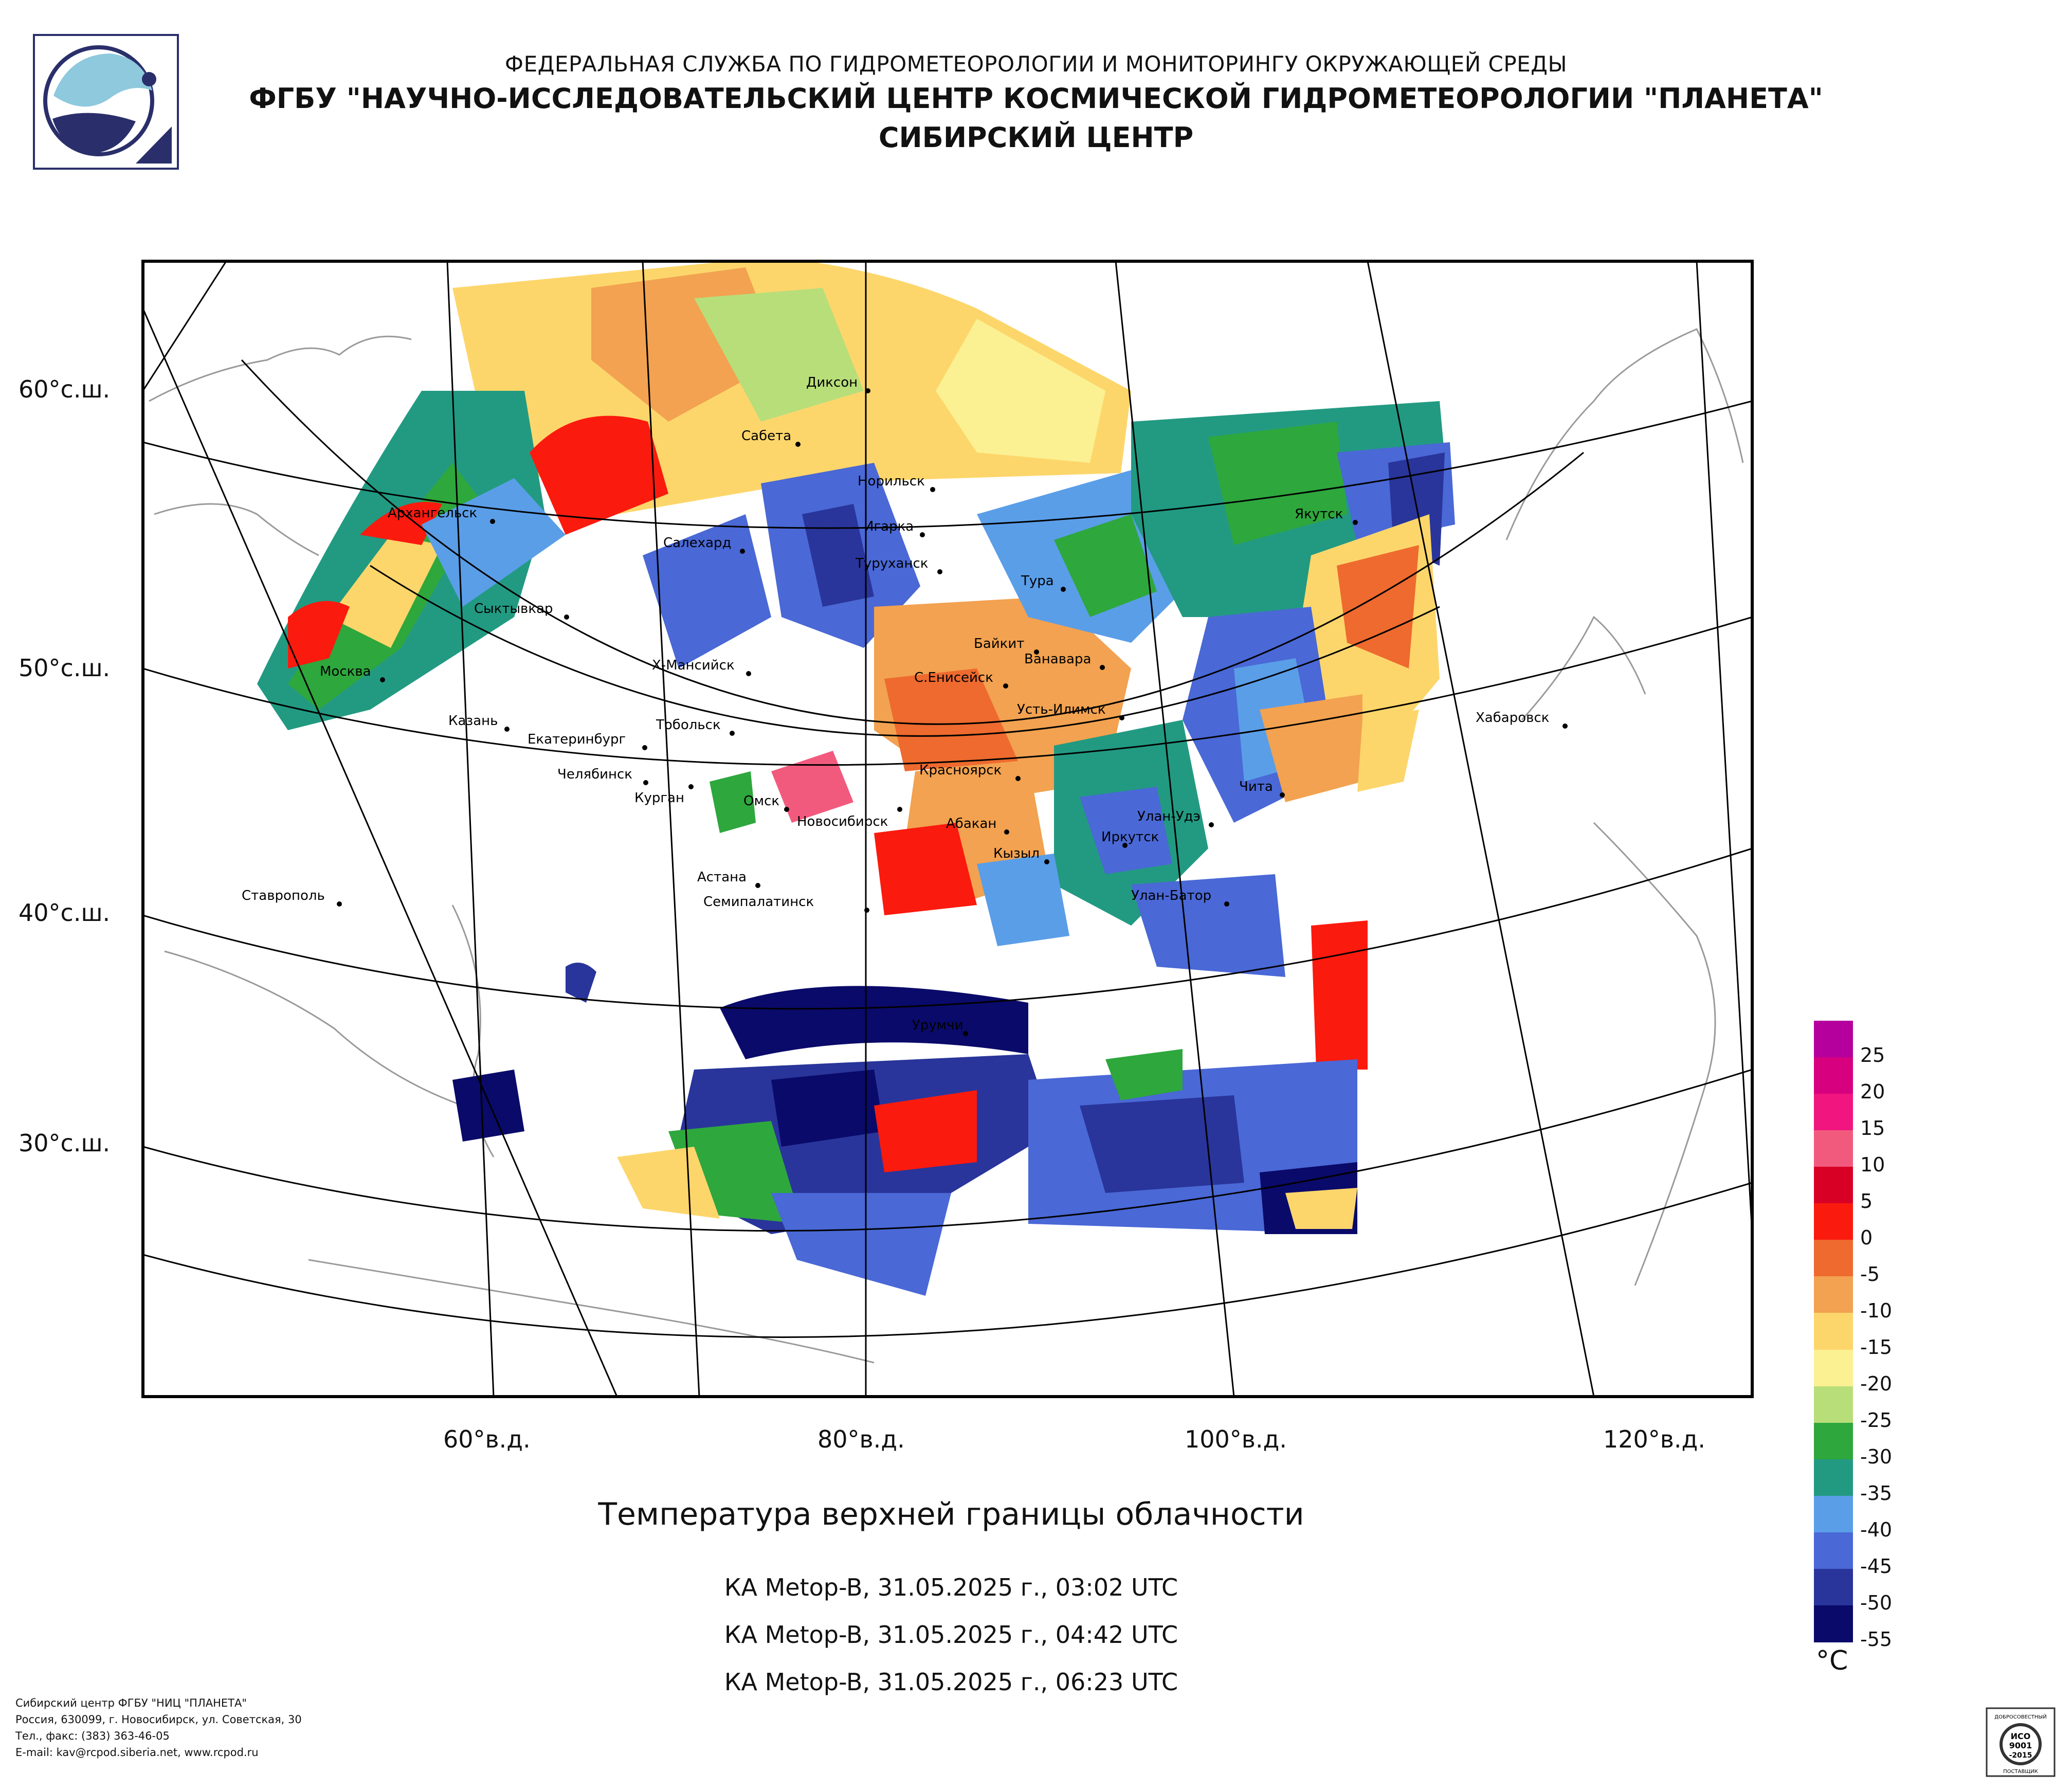 This screenshot has width=2072, height=1791. I want to click on svg-text: Тура, so click(1037, 581).